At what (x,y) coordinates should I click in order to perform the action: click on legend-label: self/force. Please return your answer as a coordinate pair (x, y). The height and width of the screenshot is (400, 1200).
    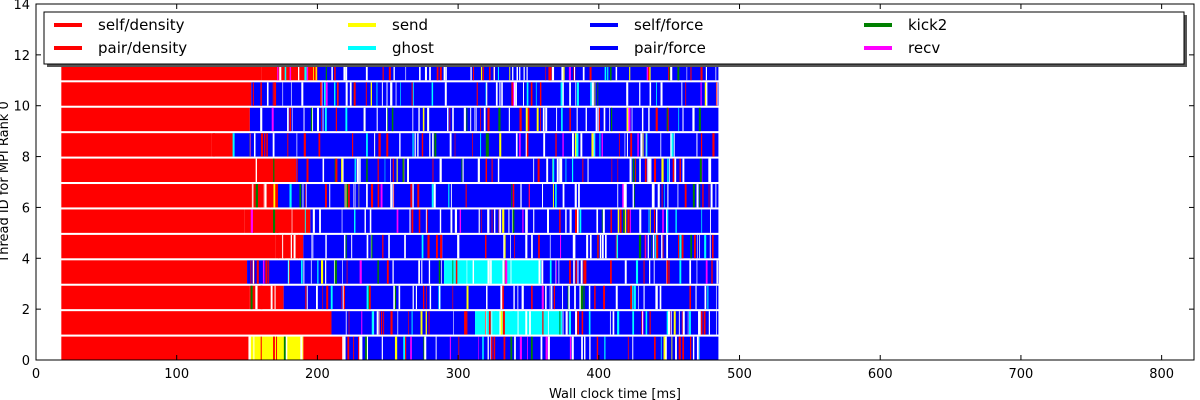
    Looking at the image, I should click on (668, 25).